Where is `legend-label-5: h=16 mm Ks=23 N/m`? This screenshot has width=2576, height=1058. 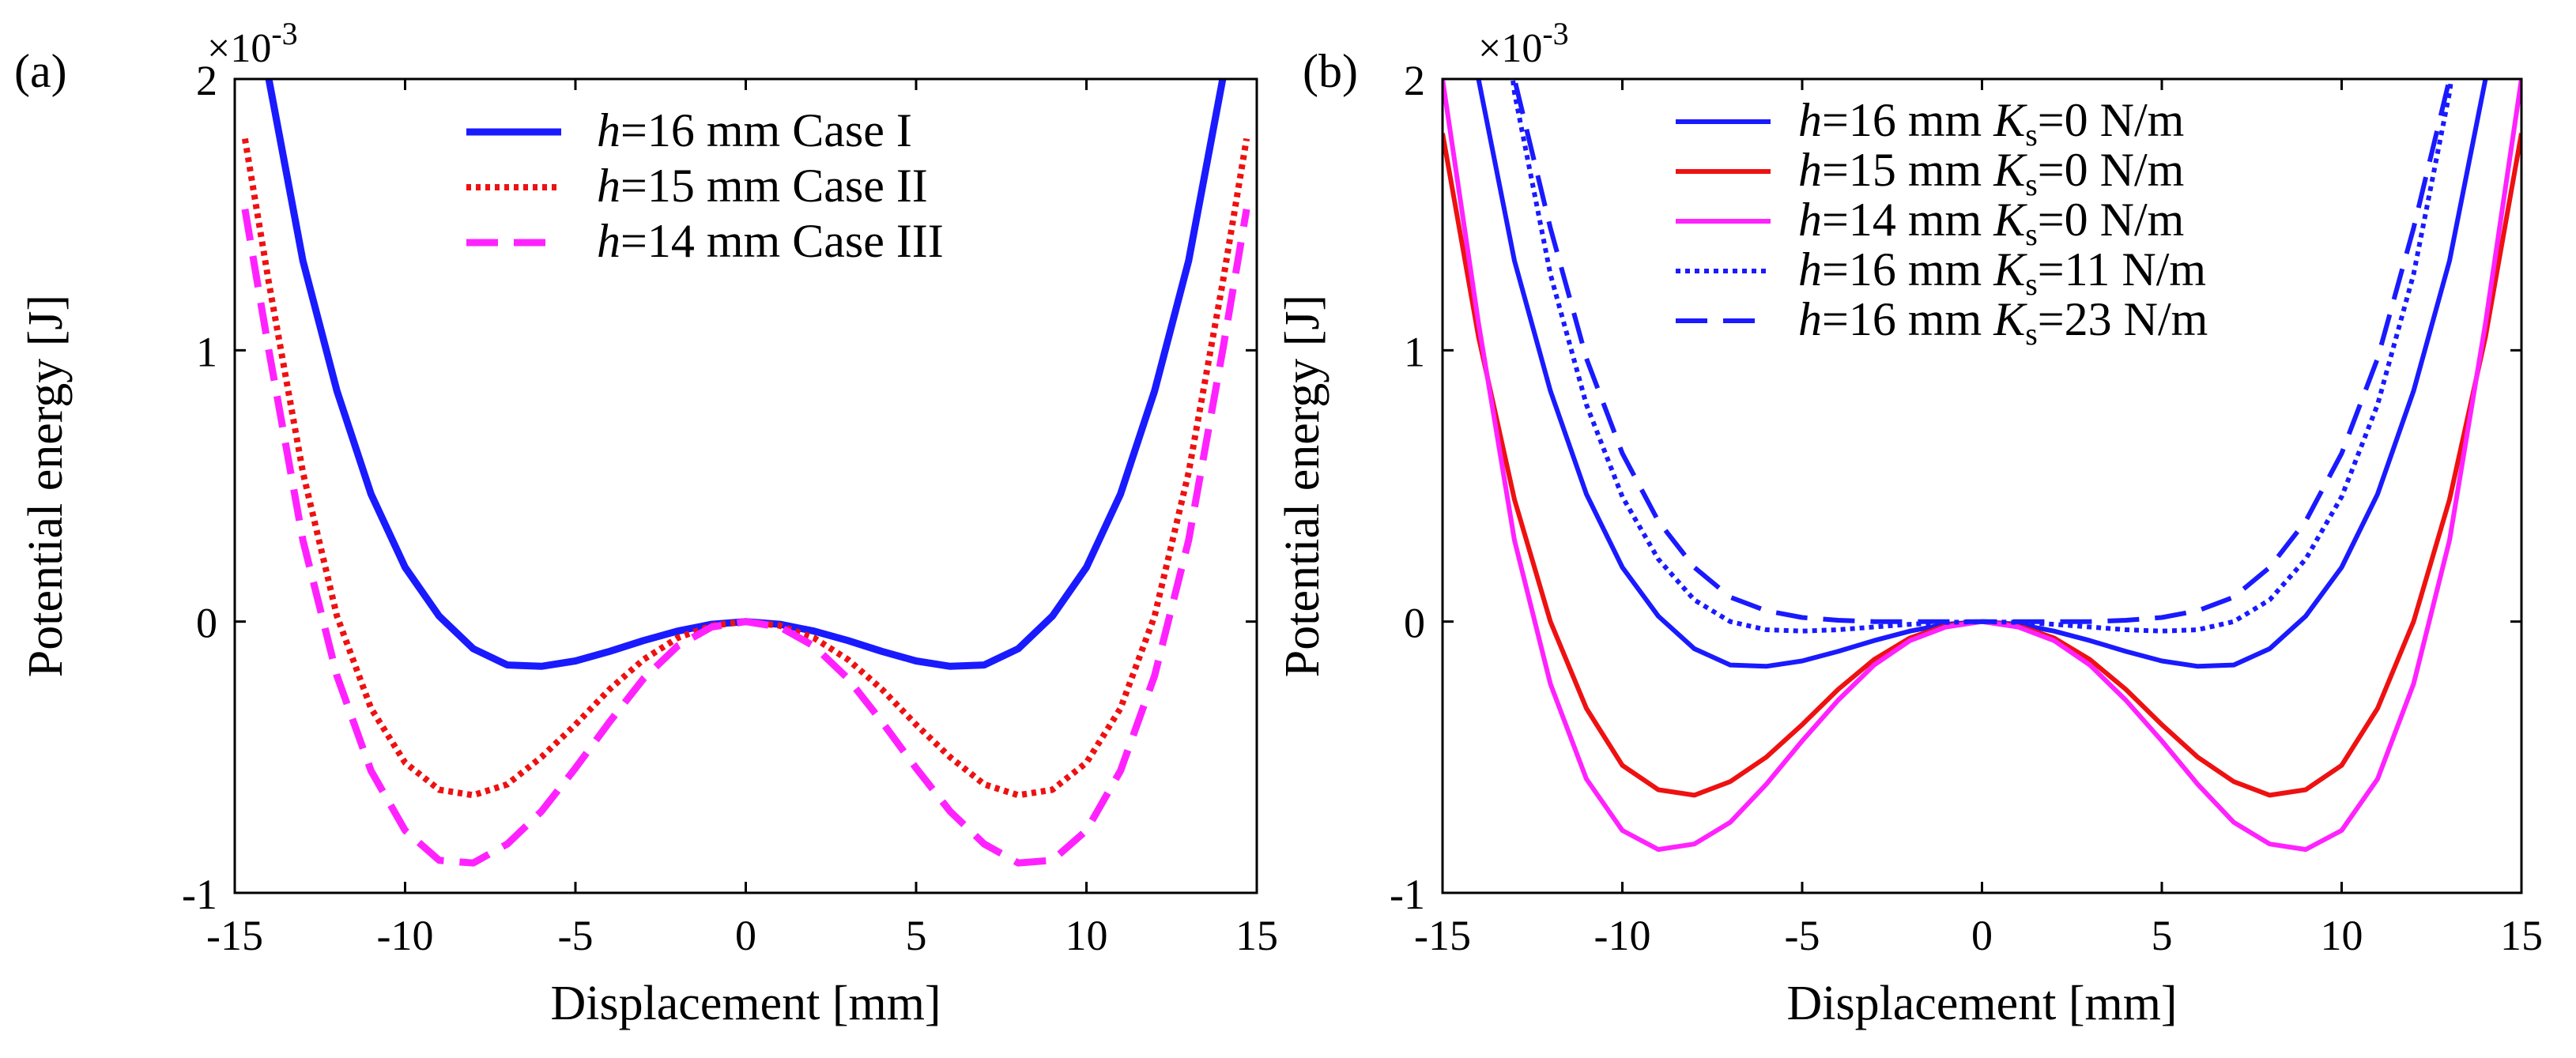
legend-label-5: h=16 mm Ks=23 N/m is located at coordinates (2003, 322).